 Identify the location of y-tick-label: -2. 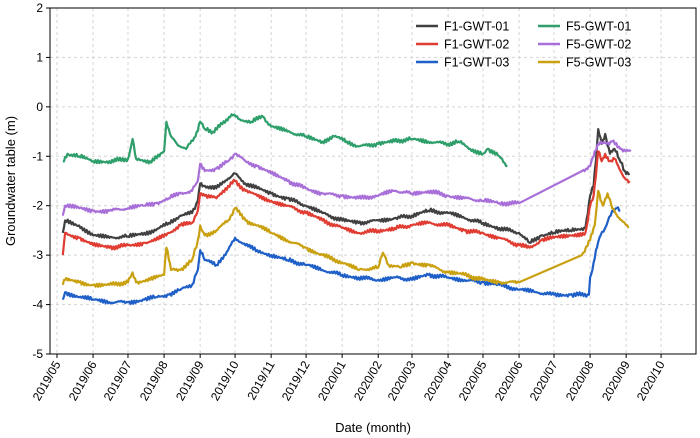
(37, 206).